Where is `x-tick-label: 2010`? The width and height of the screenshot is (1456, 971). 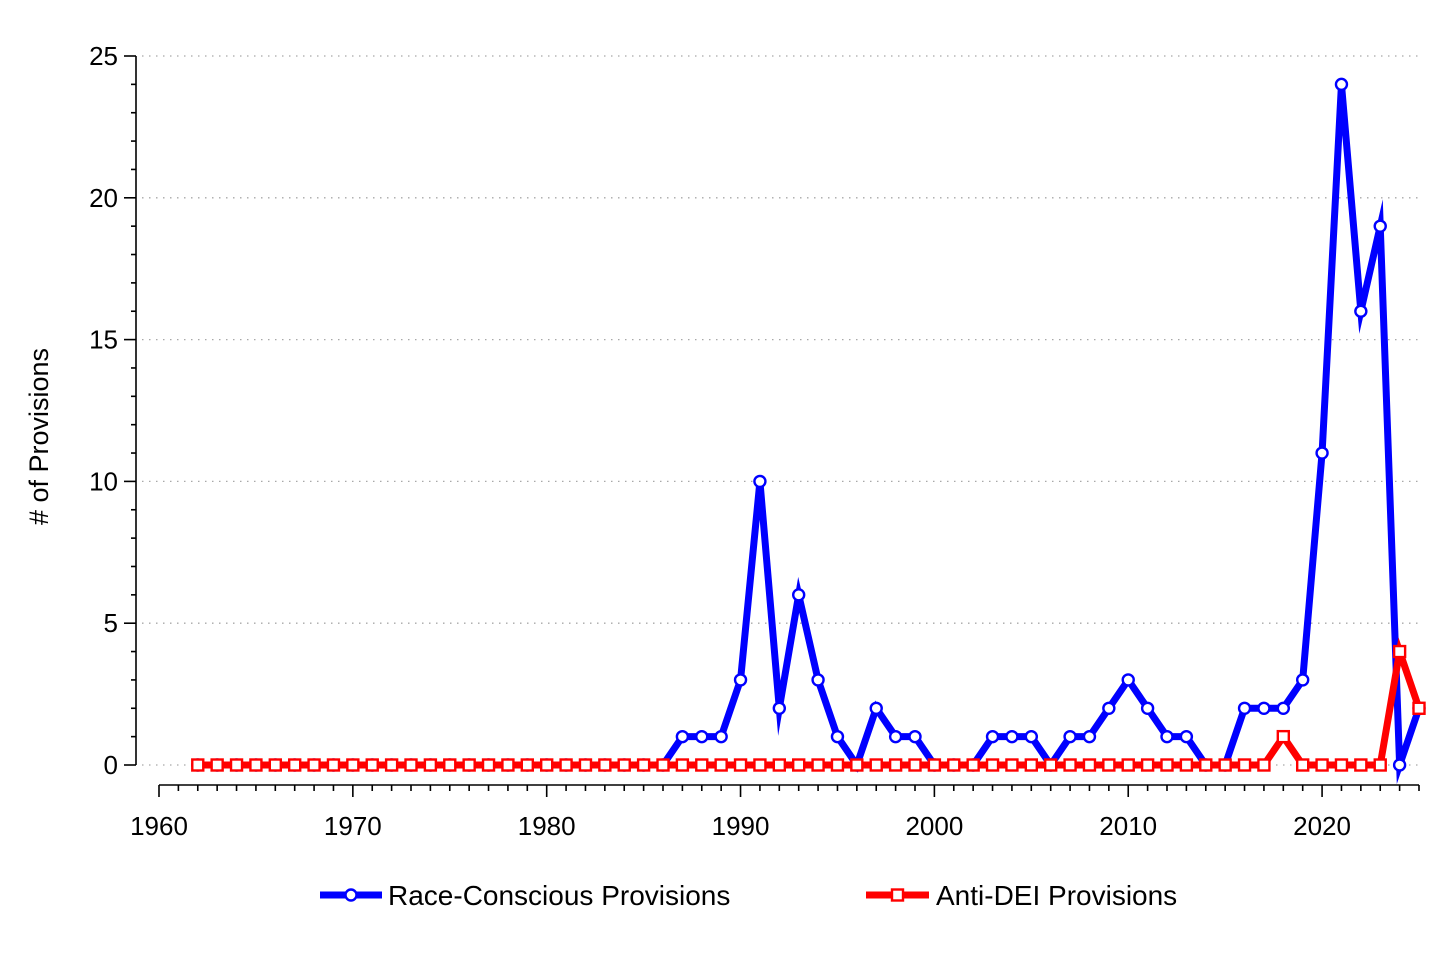 x-tick-label: 2010 is located at coordinates (1128, 826).